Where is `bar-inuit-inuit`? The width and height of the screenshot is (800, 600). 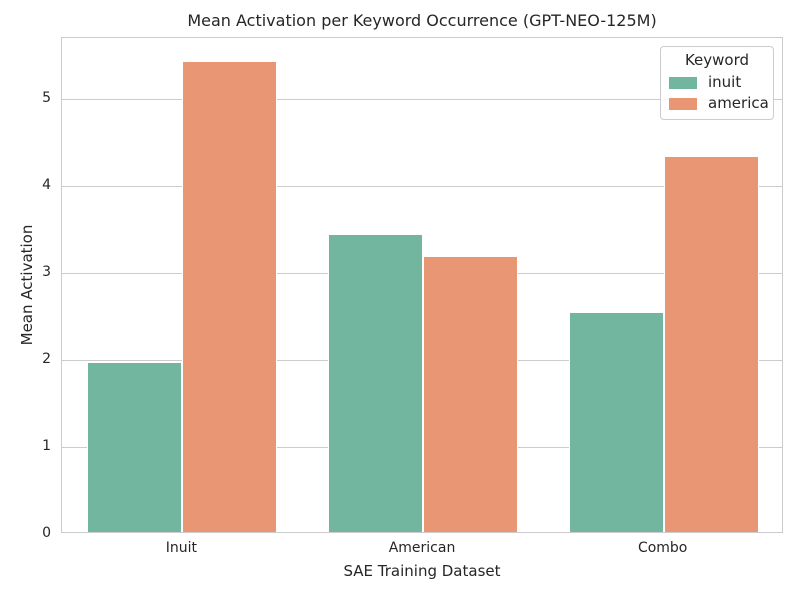
bar-inuit-inuit is located at coordinates (135, 447).